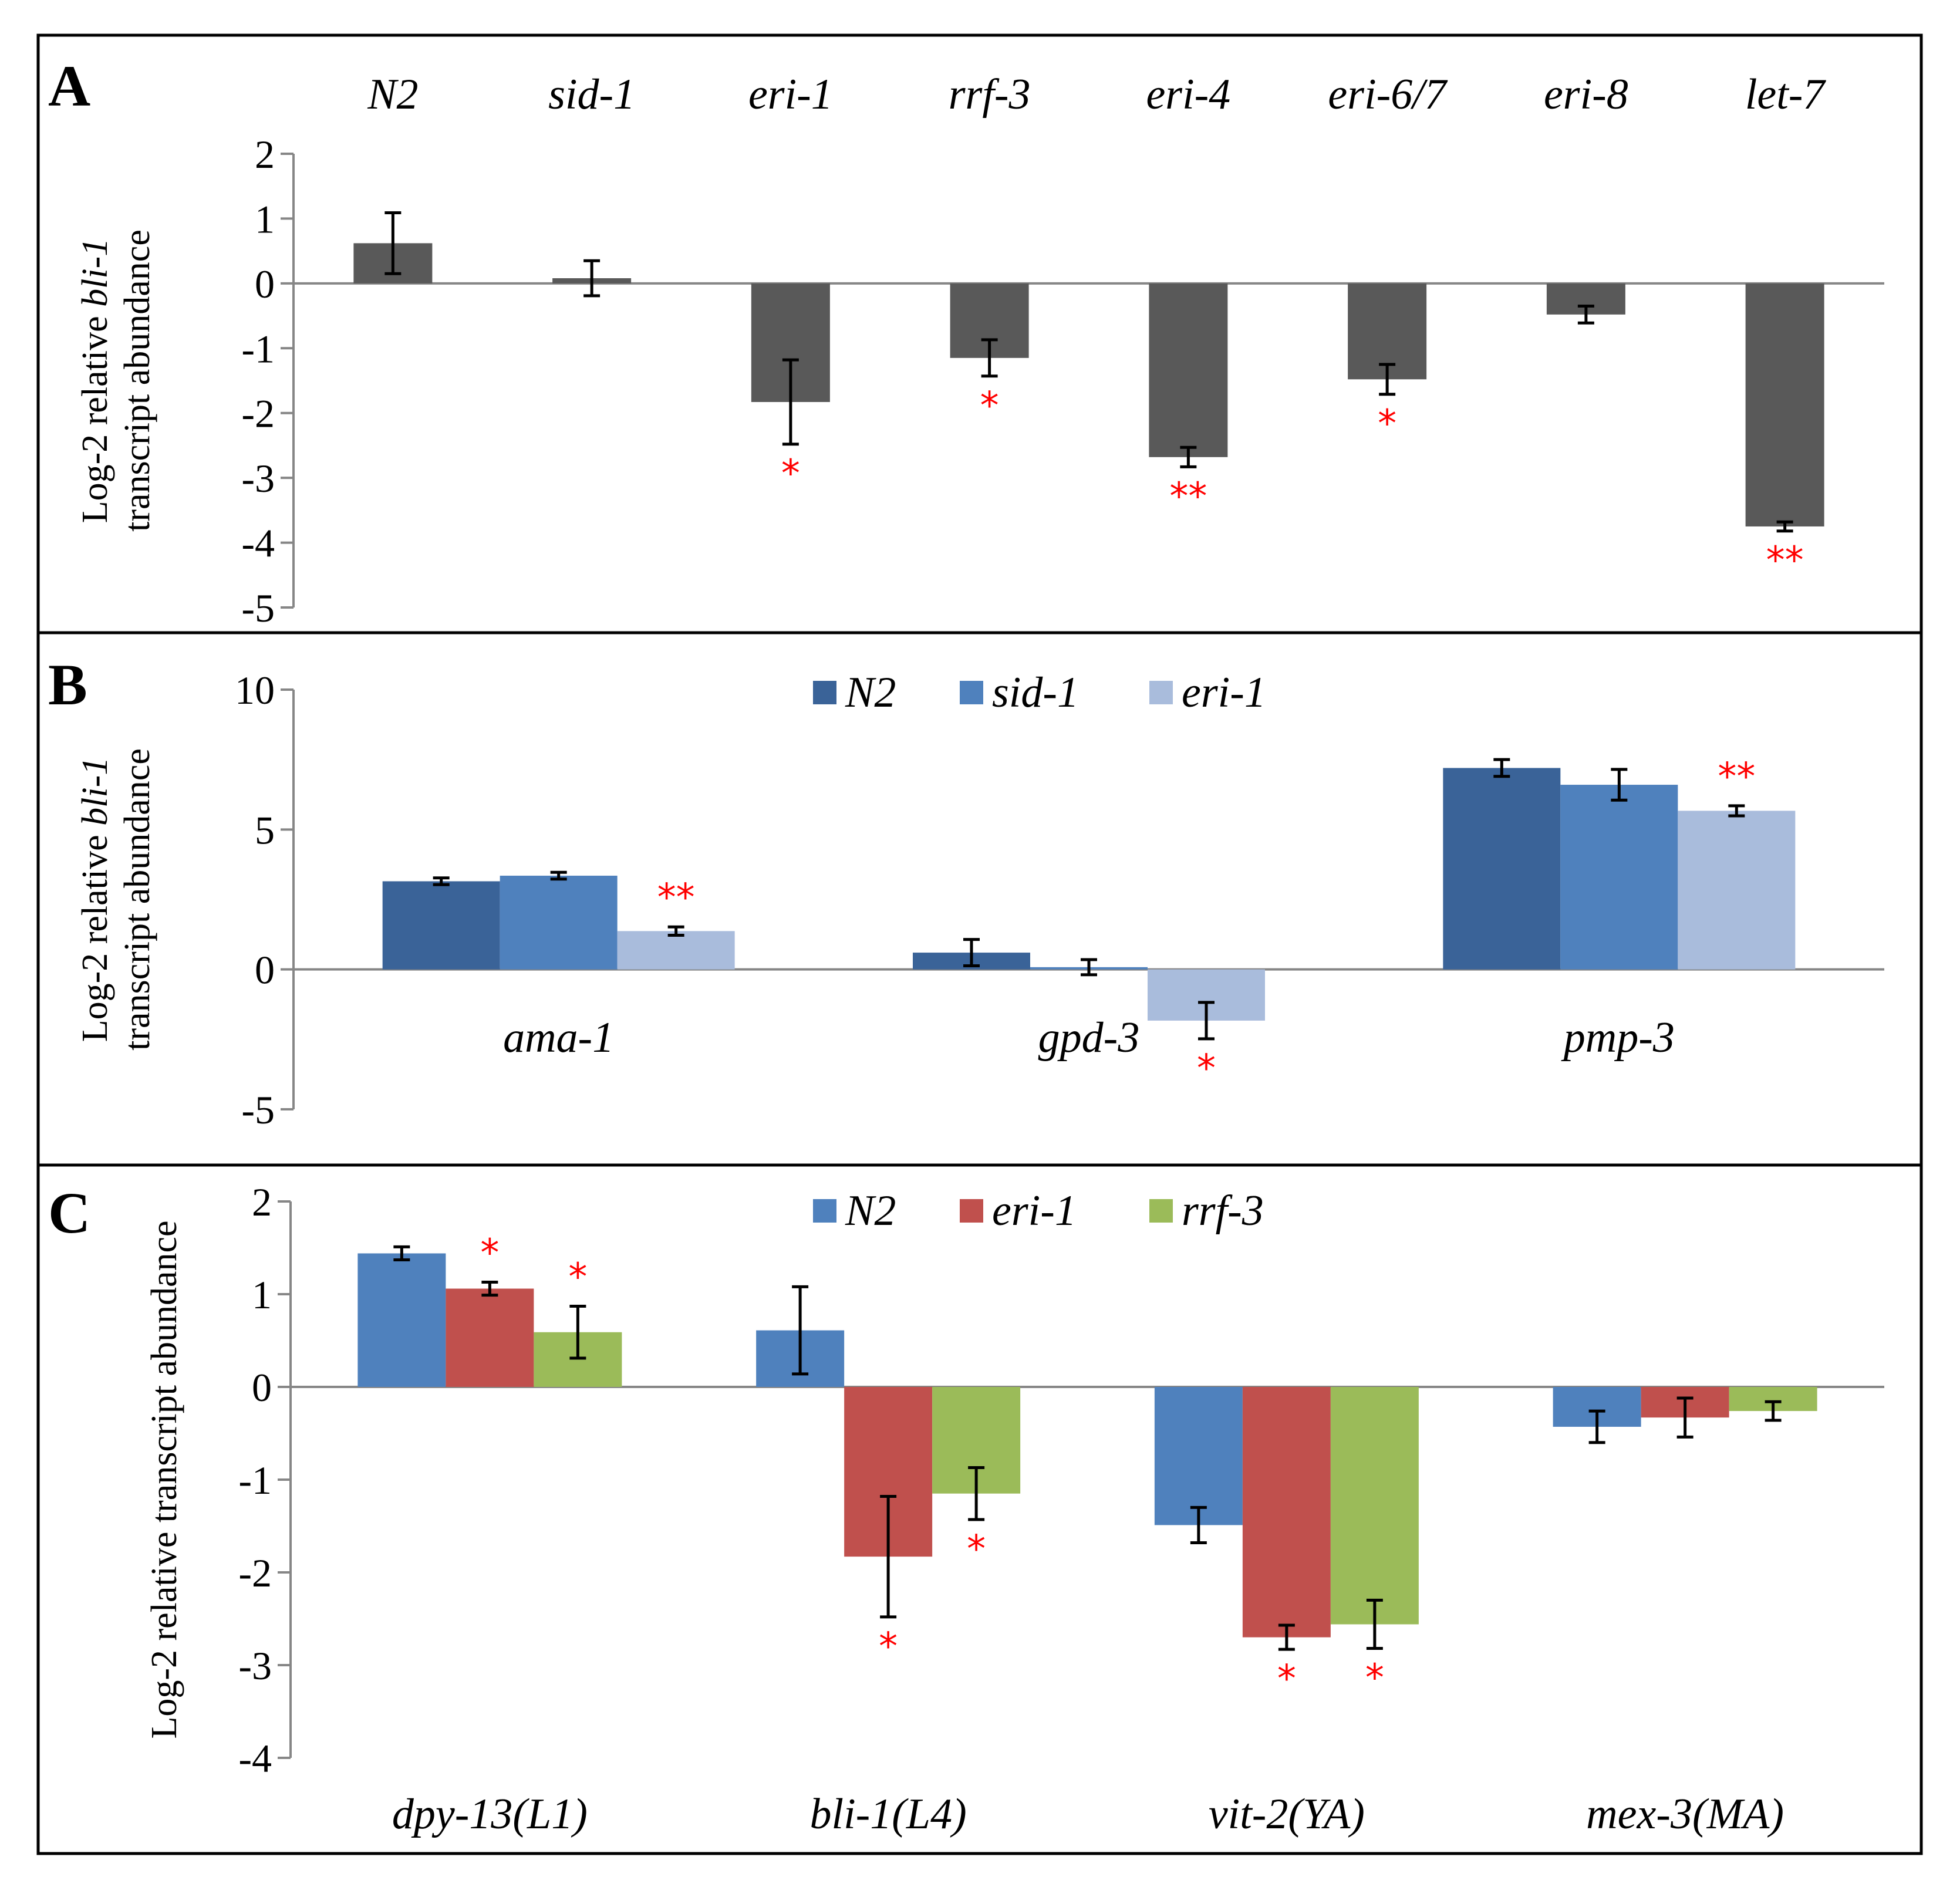  Describe the element at coordinates (1223, 1211) in the screenshot. I see `legend-label: rrf-3` at that location.